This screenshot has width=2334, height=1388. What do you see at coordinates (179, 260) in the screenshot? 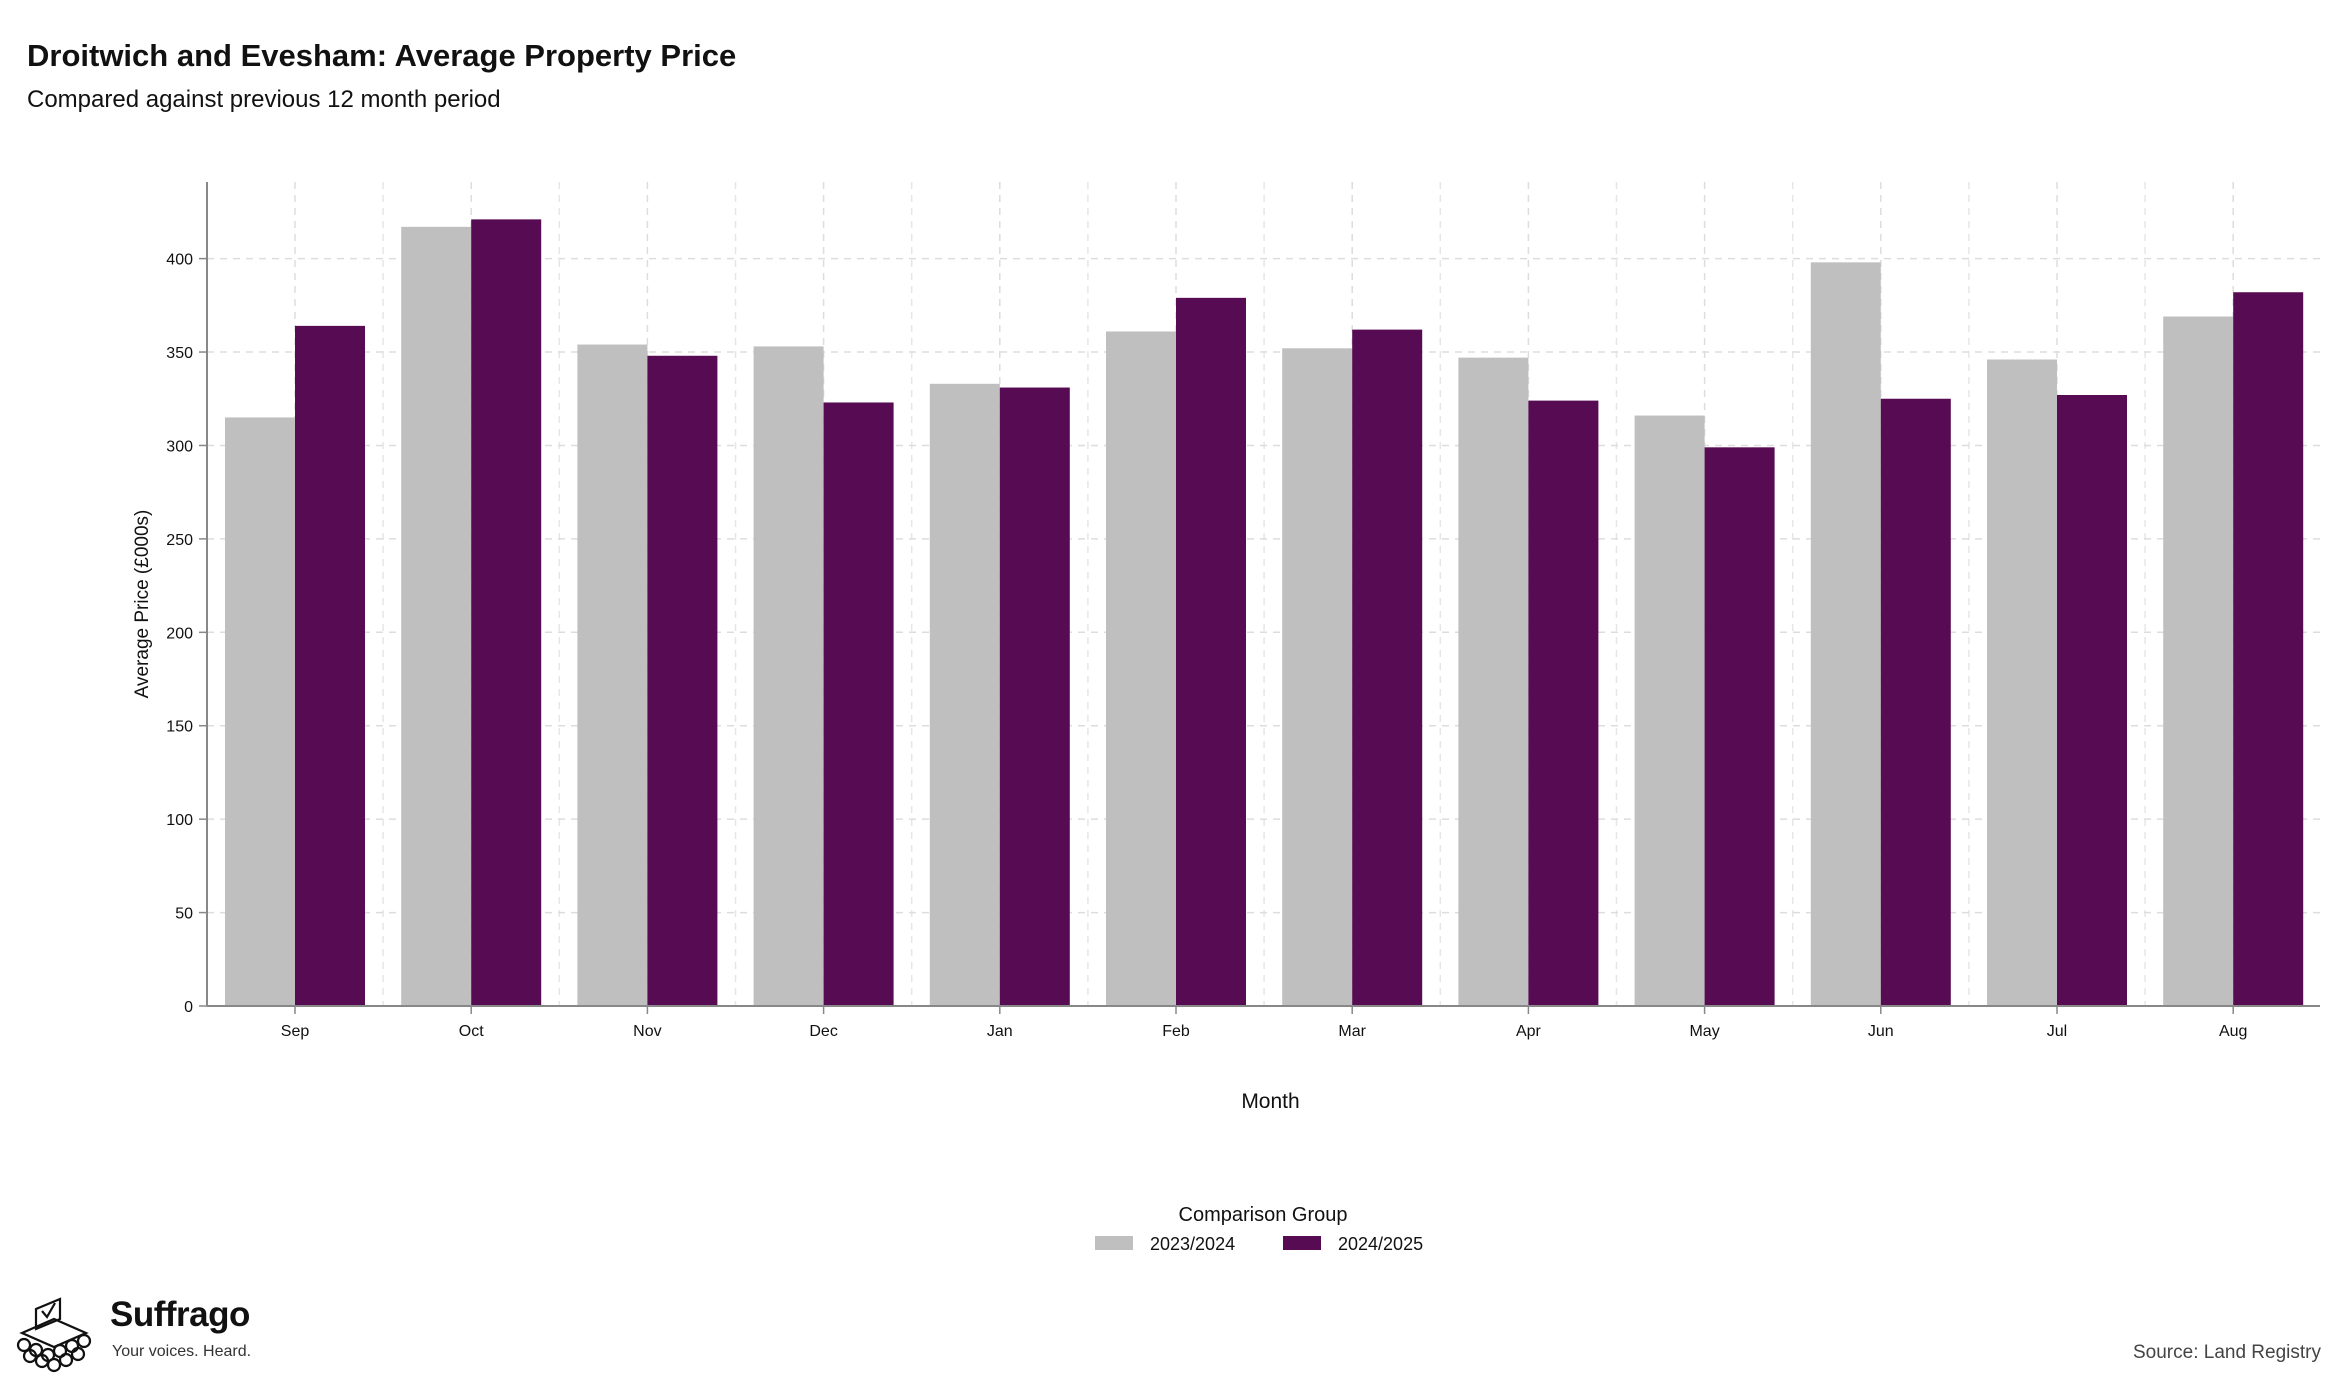
I see `y-tick-label: 400` at bounding box center [179, 260].